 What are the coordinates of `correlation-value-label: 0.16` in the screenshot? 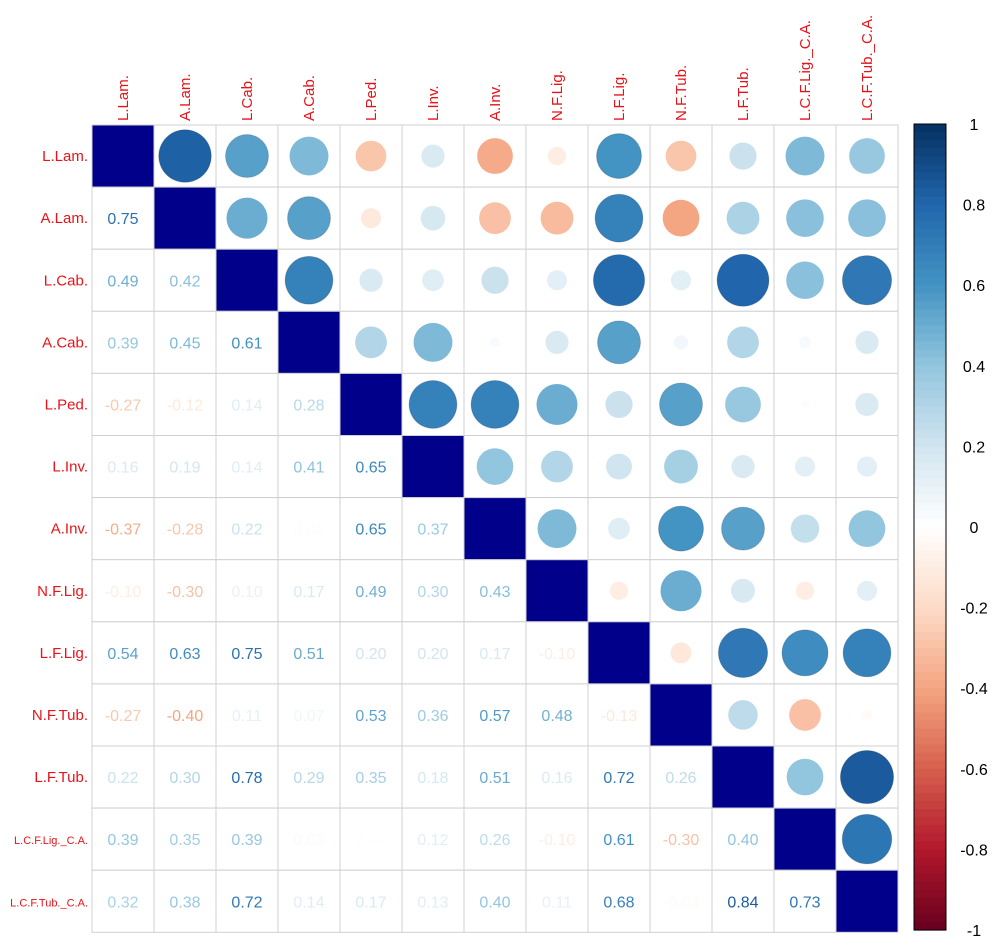 It's located at (122, 468).